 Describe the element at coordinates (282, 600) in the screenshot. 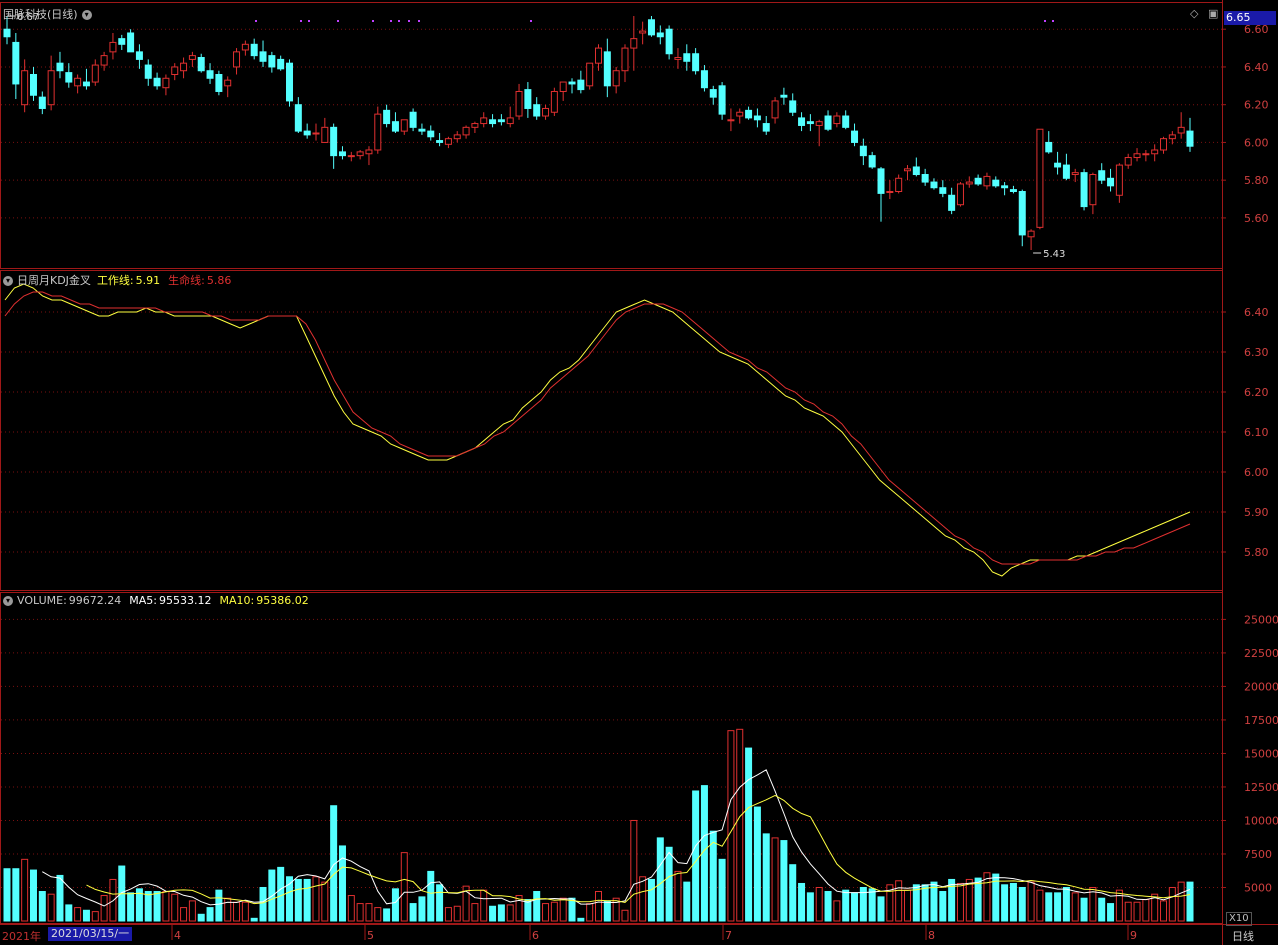

I see `ma10-value: 95386.02` at that location.